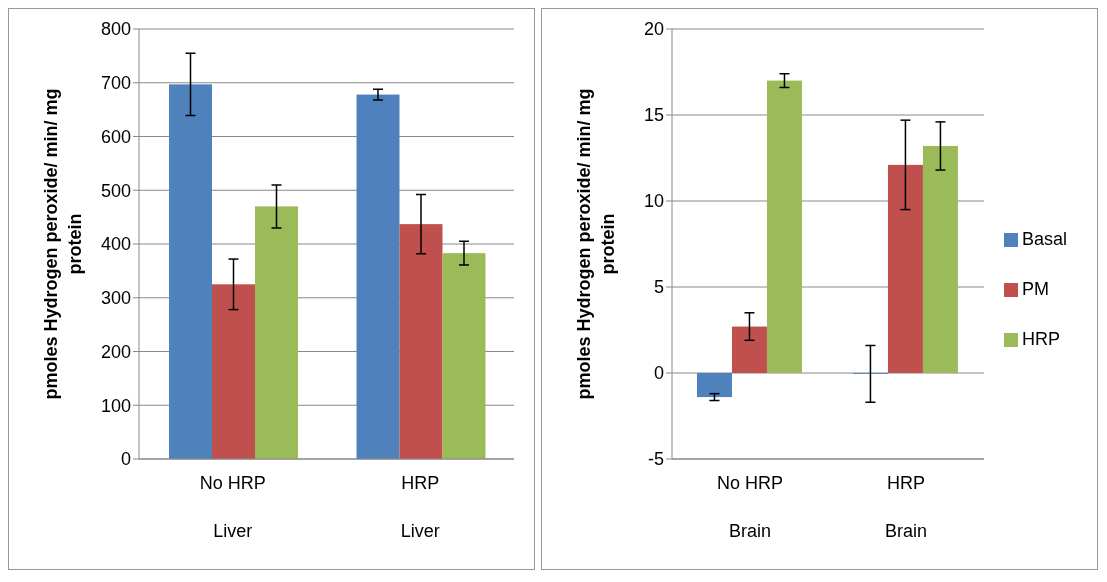  I want to click on y-tick-label: 100, so click(115, 405).